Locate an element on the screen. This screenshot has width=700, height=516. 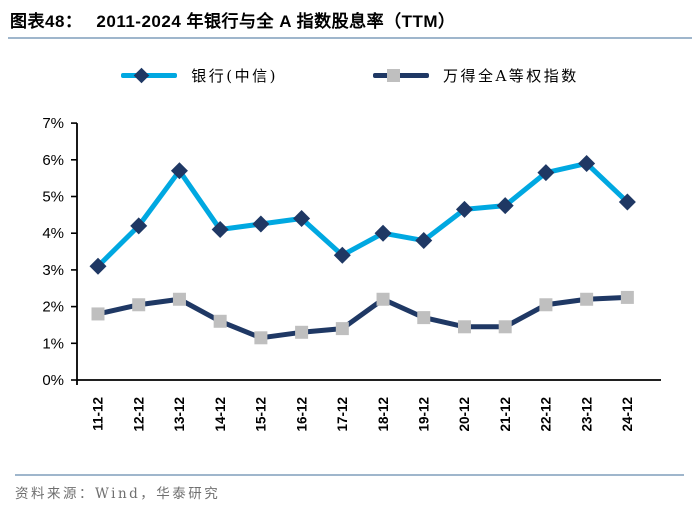
y-tick-label: 2% is located at coordinates (53, 307).